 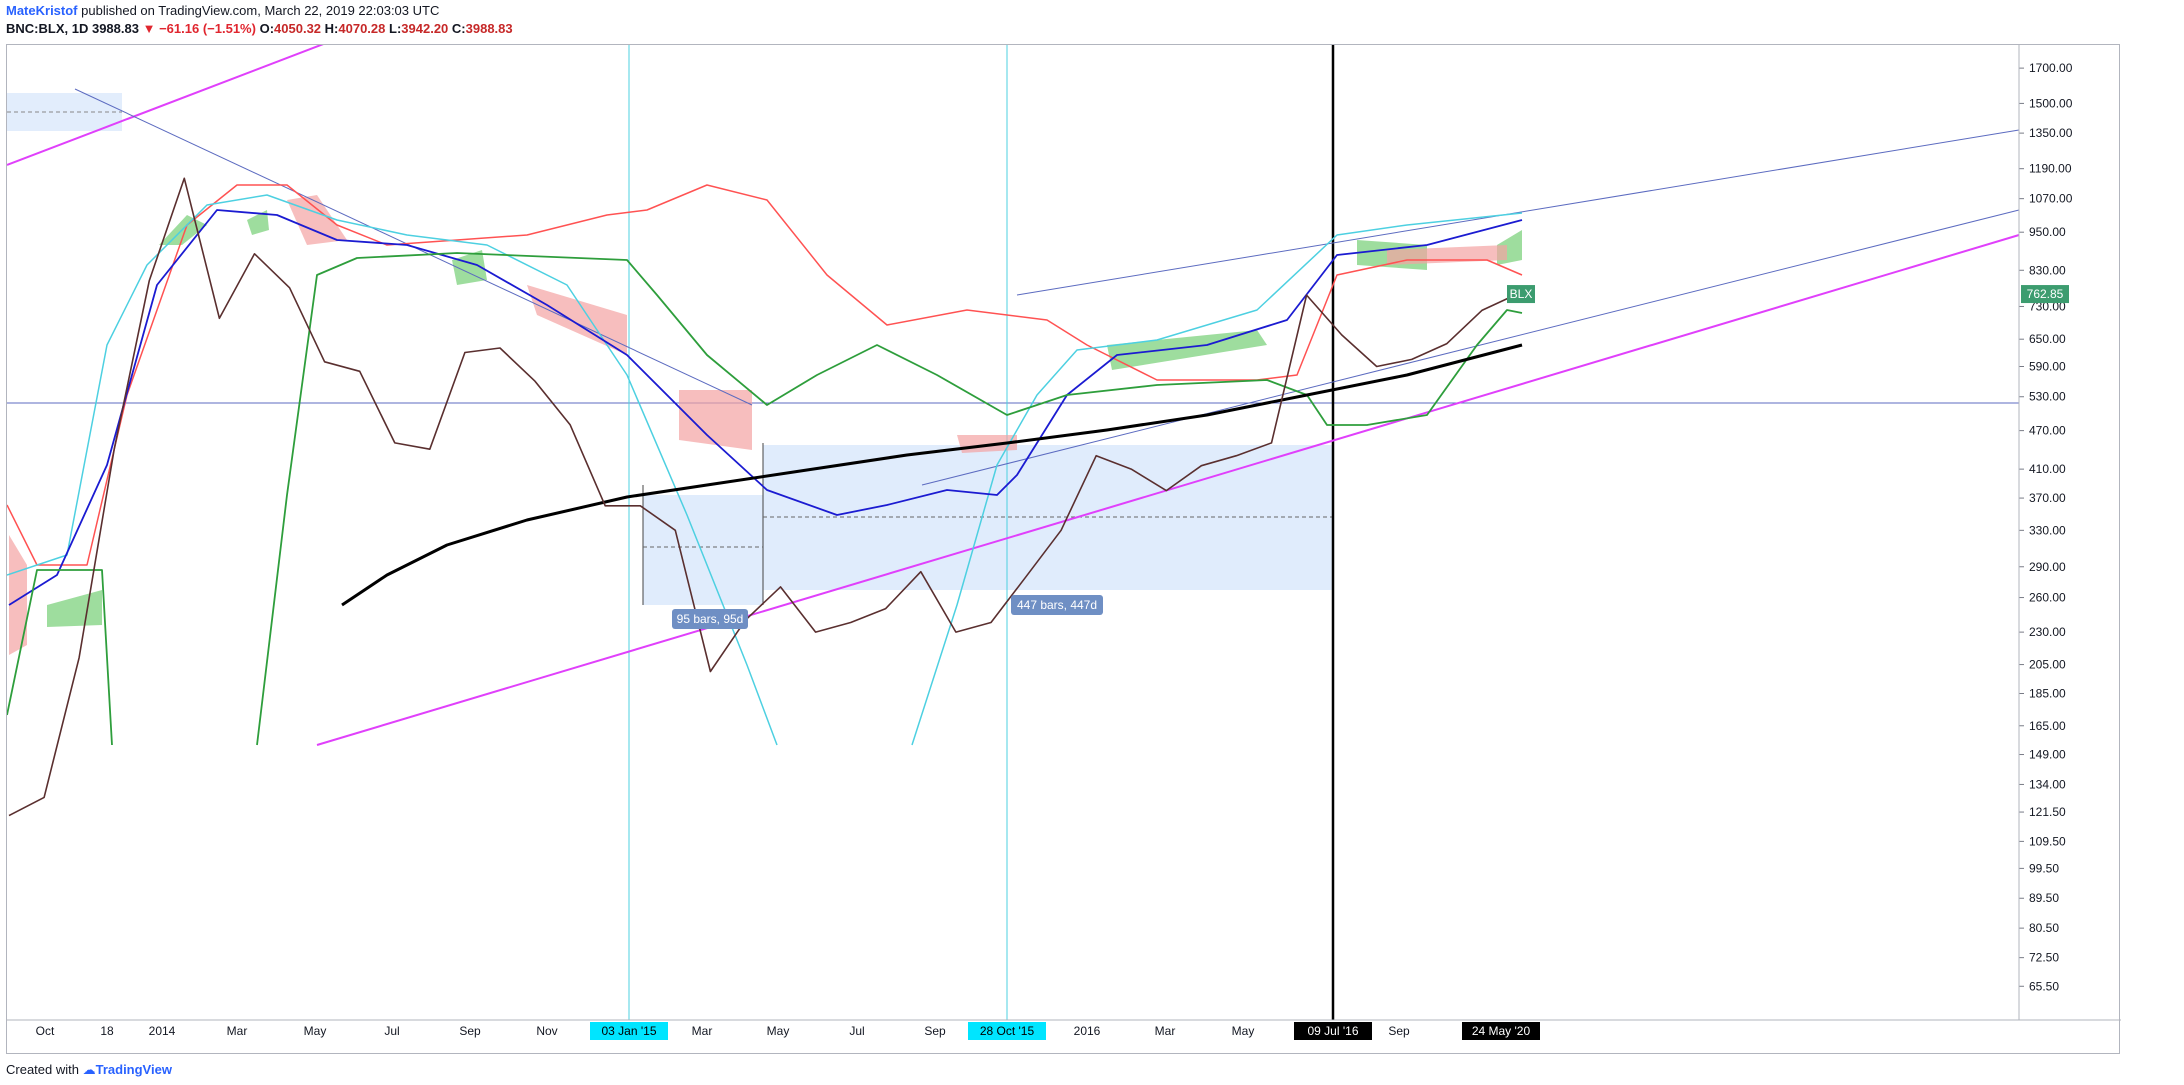 I want to click on down-arrow-icon: ▼, so click(x=149, y=28).